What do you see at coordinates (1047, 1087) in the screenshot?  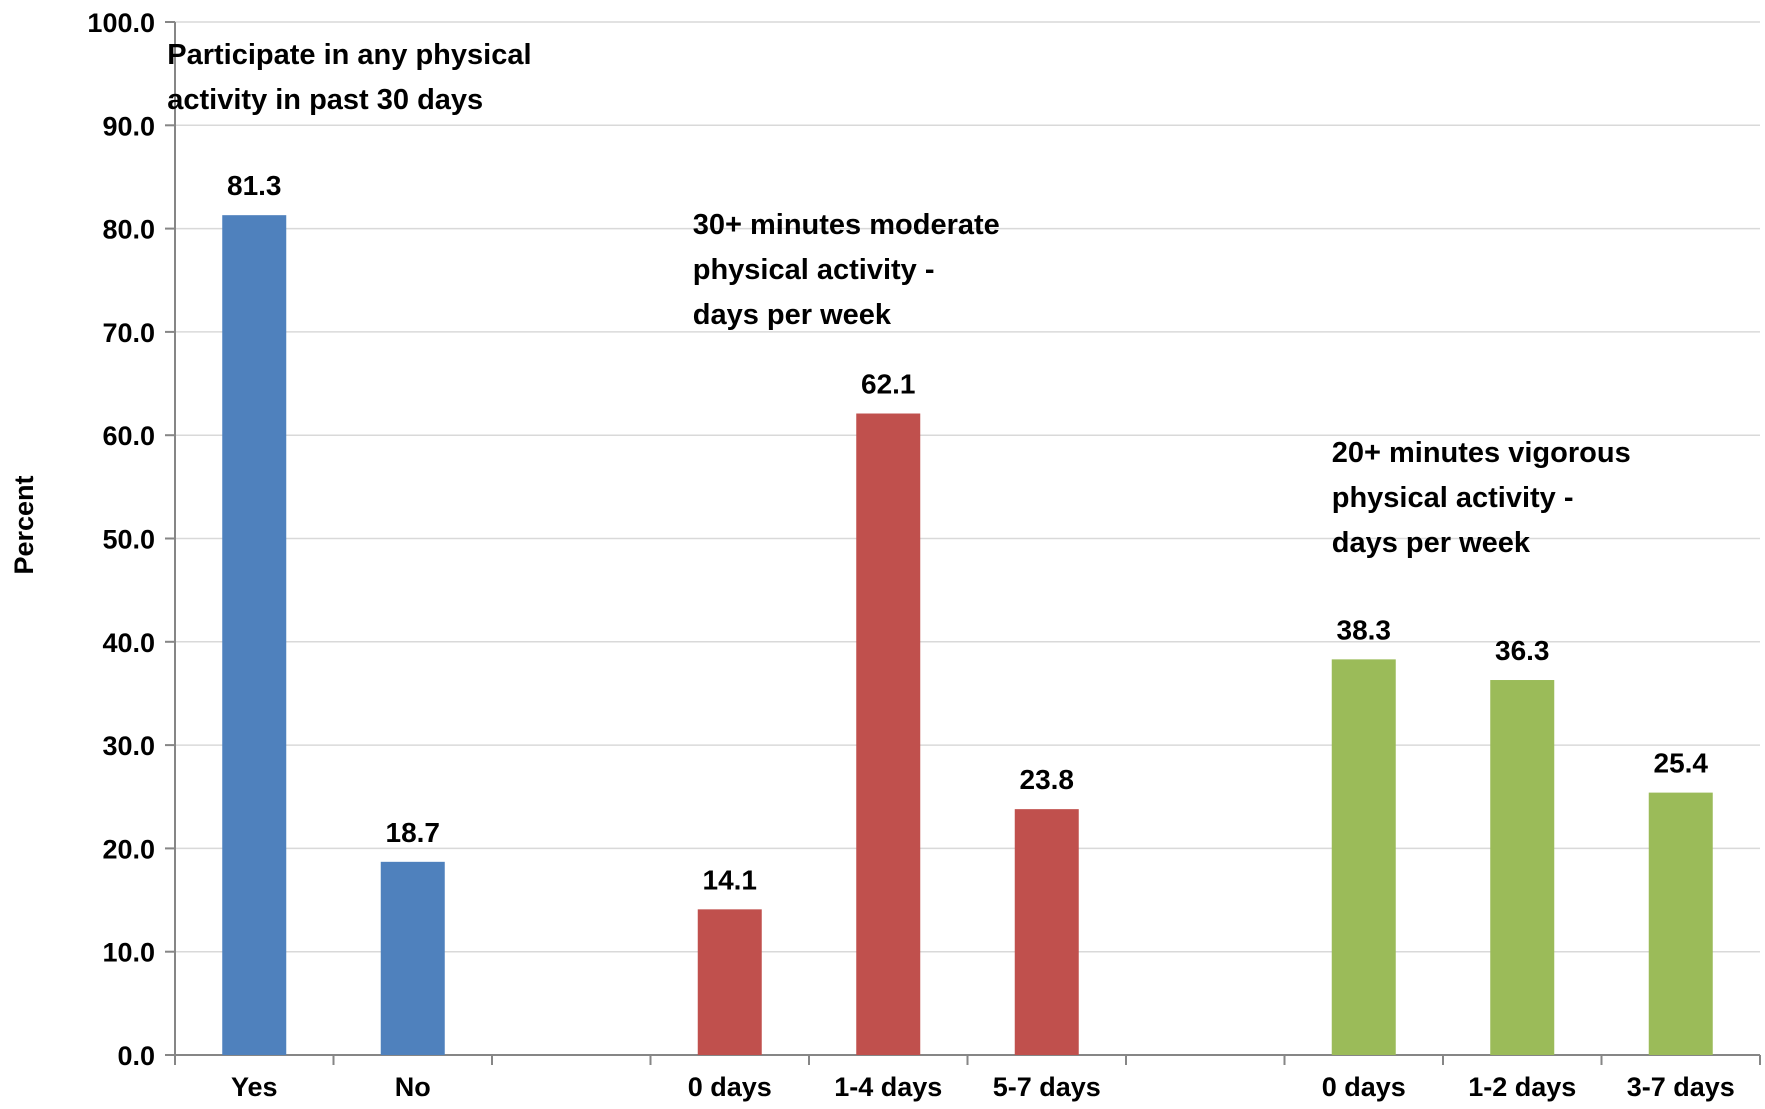 I see `x-tick-label: 5-7 days` at bounding box center [1047, 1087].